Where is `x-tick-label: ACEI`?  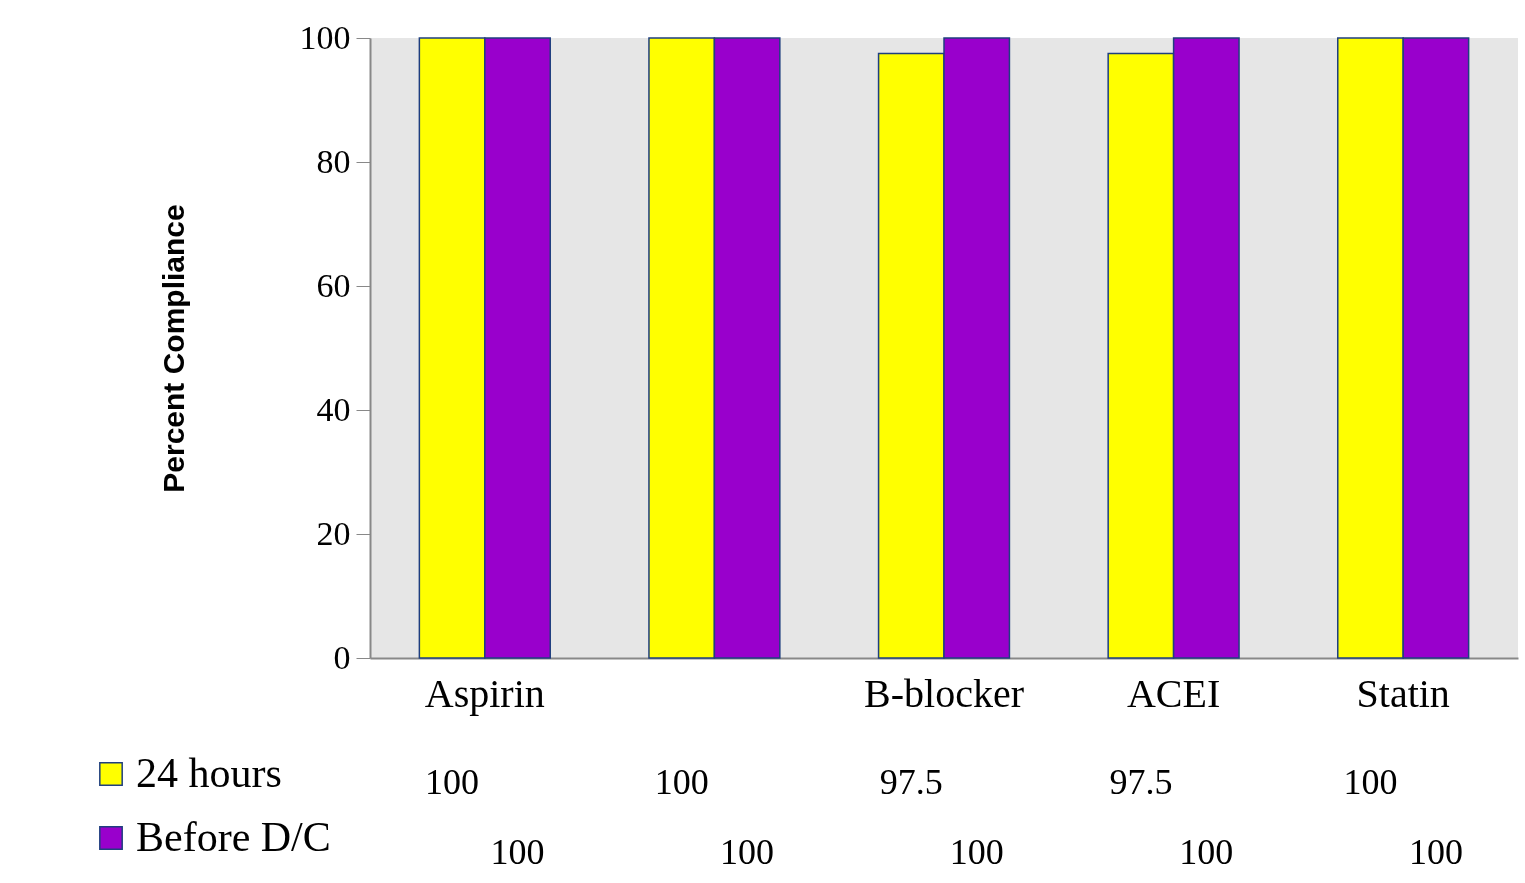 x-tick-label: ACEI is located at coordinates (1173, 693).